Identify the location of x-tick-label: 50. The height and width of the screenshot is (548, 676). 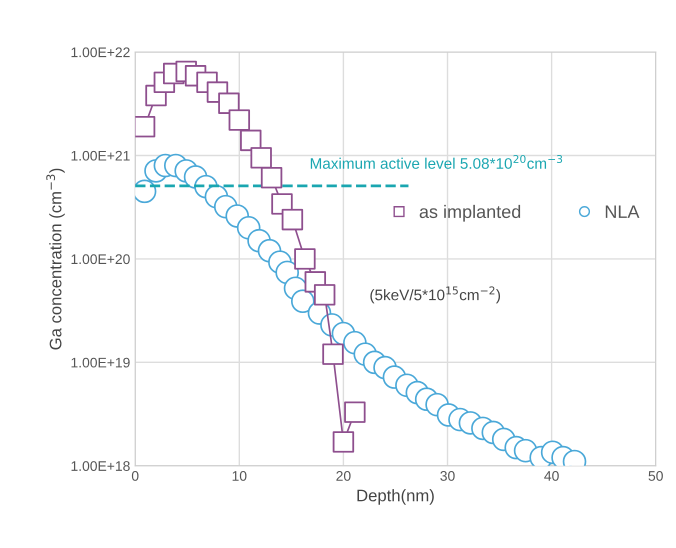
(655, 476).